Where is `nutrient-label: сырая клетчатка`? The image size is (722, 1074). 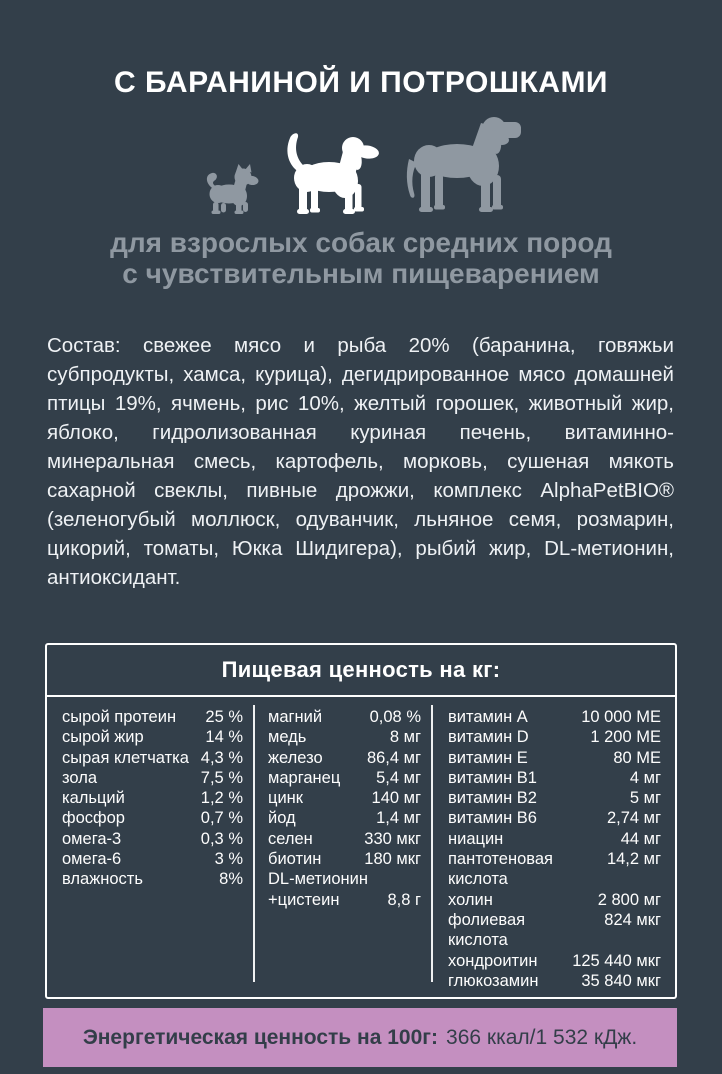 nutrient-label: сырая клетчатка is located at coordinates (125, 757).